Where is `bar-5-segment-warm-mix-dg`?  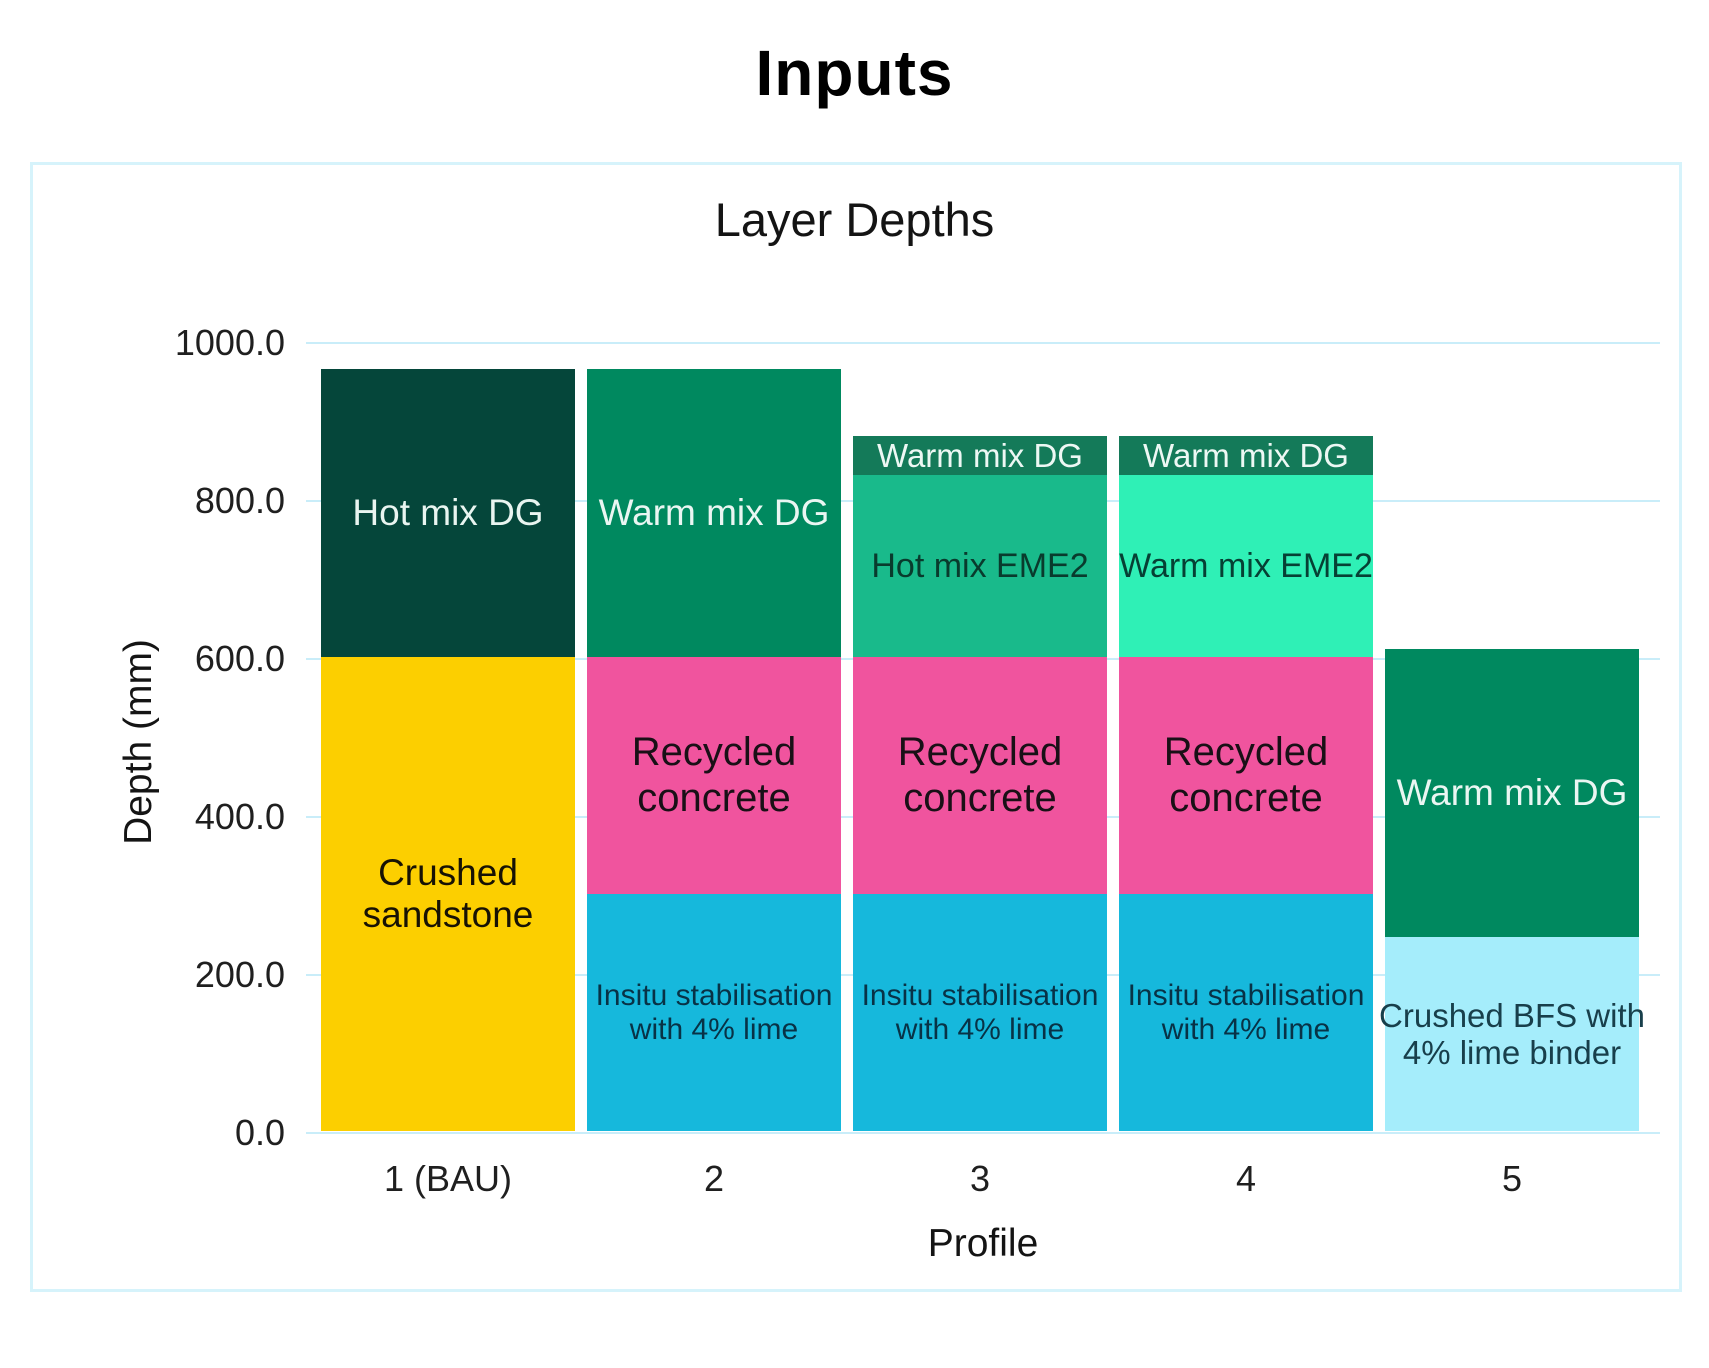
bar-5-segment-warm-mix-dg is located at coordinates (1512, 793).